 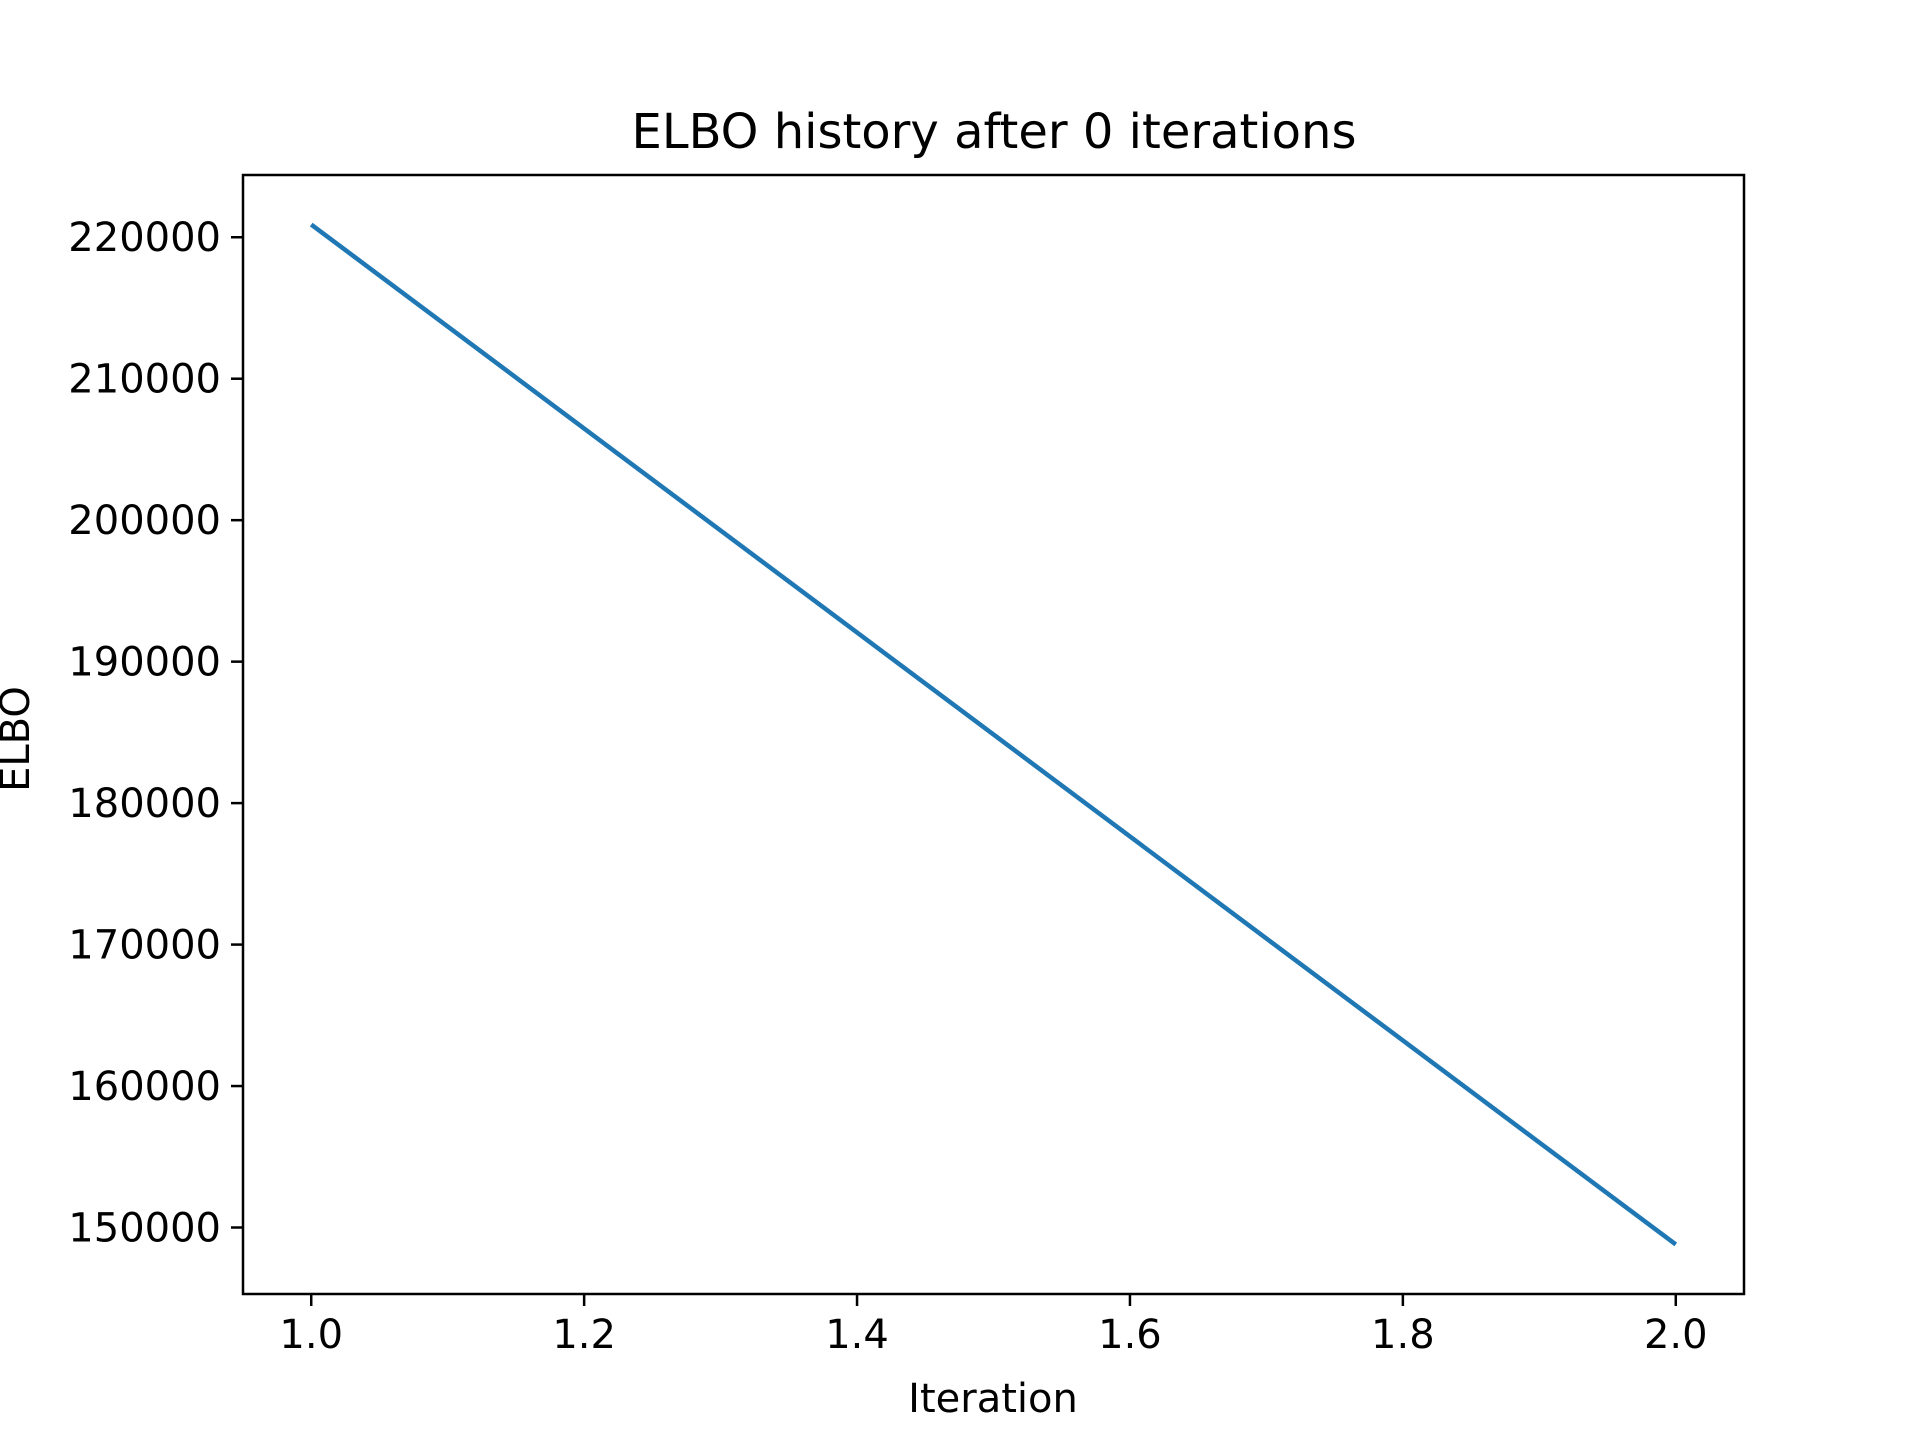 What do you see at coordinates (144, 1229) in the screenshot?
I see `y-tick-label: 150000` at bounding box center [144, 1229].